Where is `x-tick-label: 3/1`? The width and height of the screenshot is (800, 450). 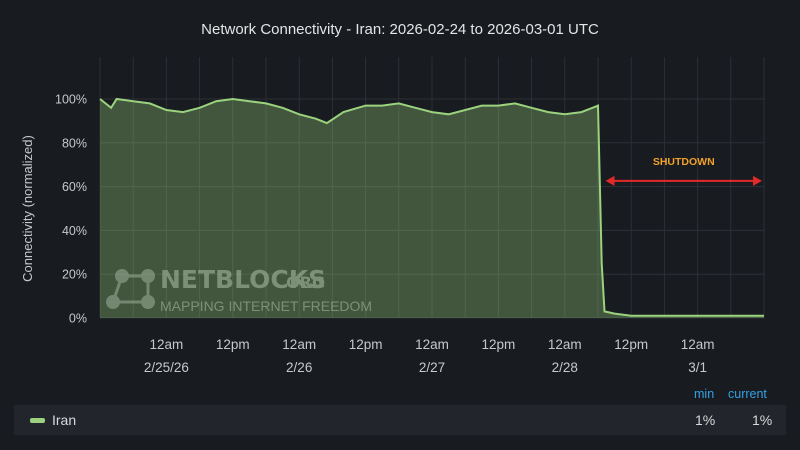
x-tick-label: 3/1 is located at coordinates (697, 367).